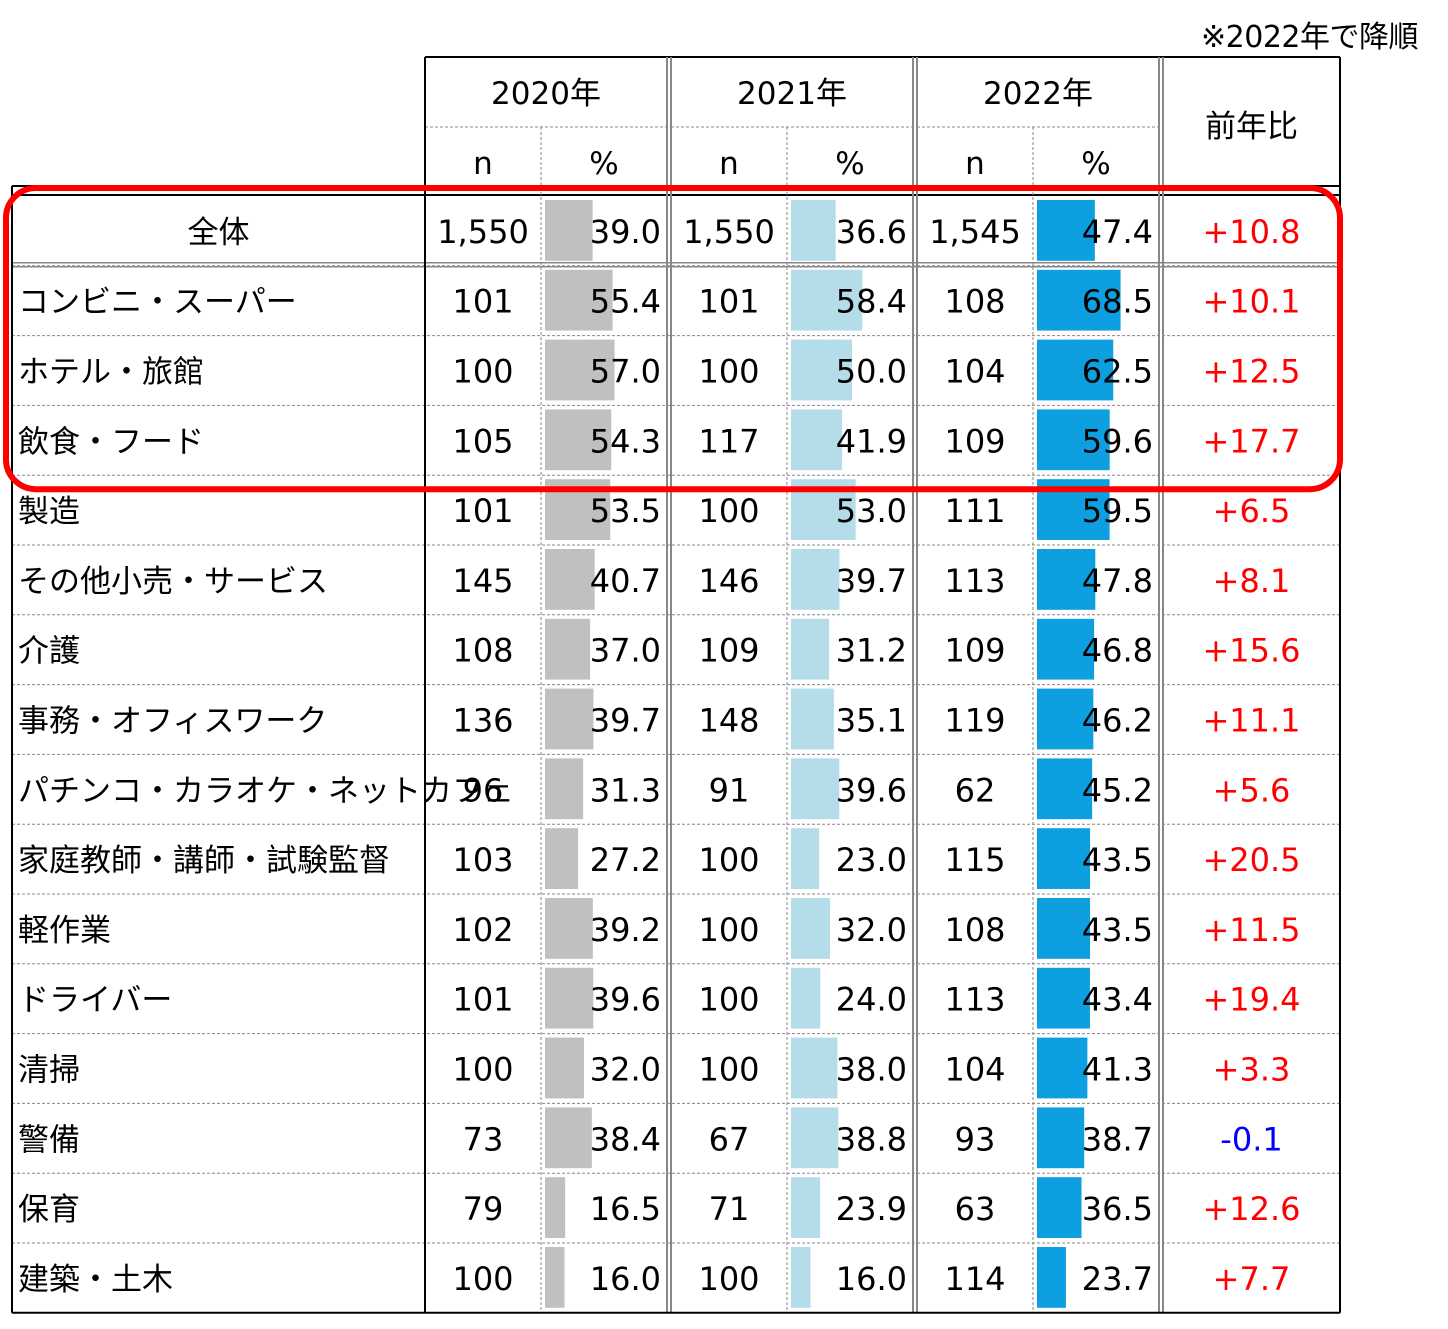 This screenshot has height=1329, width=1448. I want to click on pct-value: 55.4, so click(625, 302).